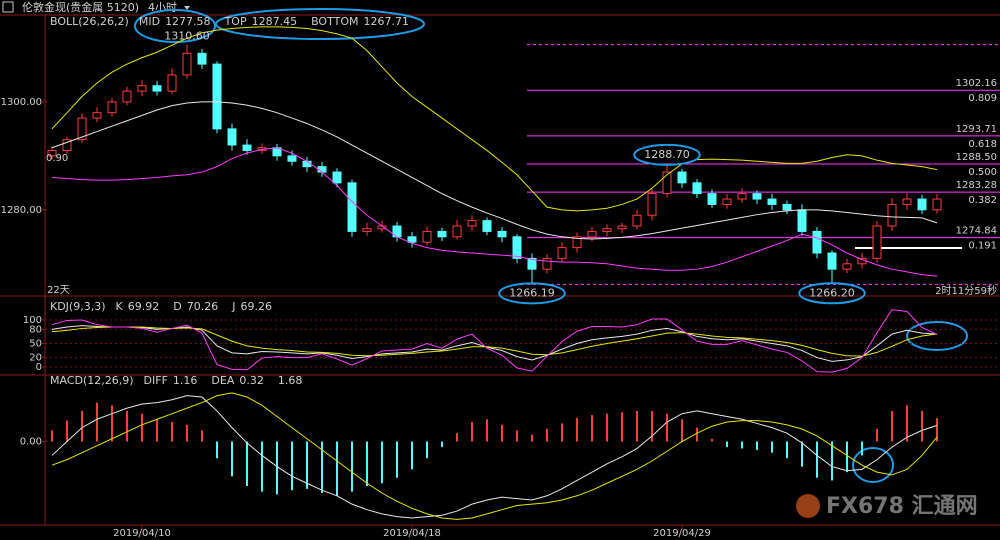 The image size is (1000, 540). What do you see at coordinates (80, 7) in the screenshot?
I see `instrument: 伦敦金现(贵金属 5120)` at bounding box center [80, 7].